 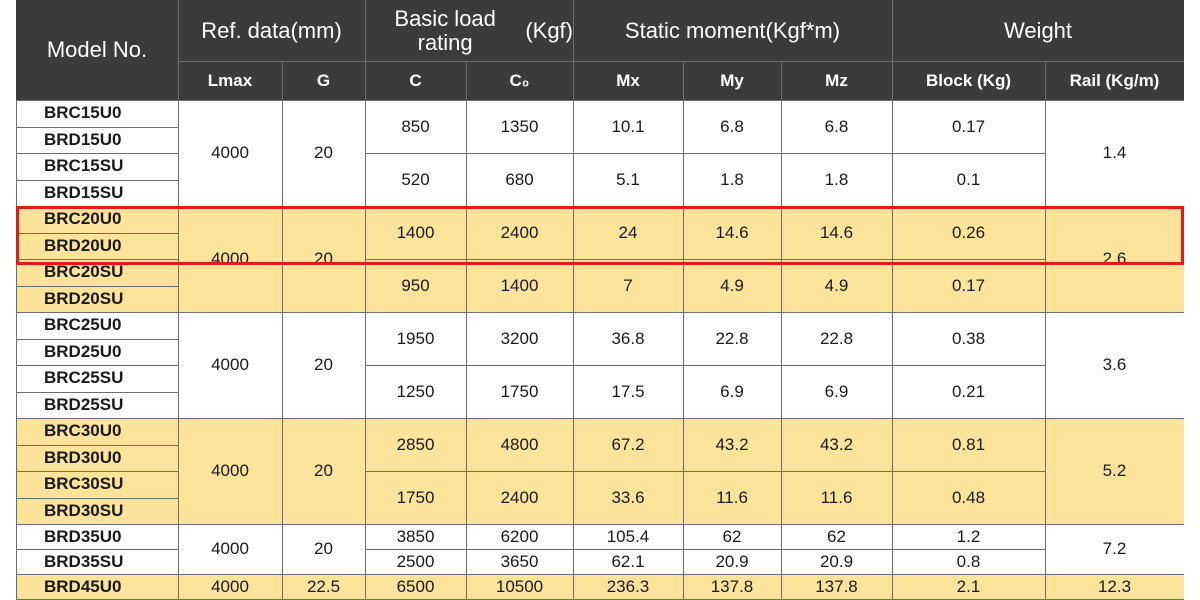 What do you see at coordinates (968, 391) in the screenshot?
I see `block-cell: 0.21` at bounding box center [968, 391].